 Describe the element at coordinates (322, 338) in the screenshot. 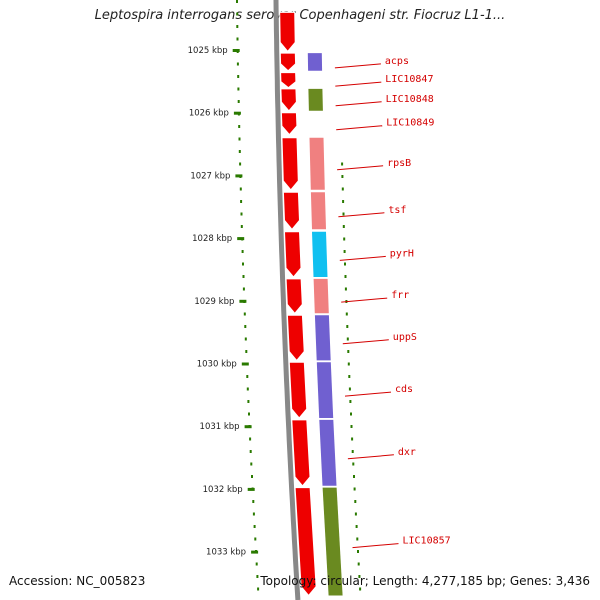

I see `cog-segment-upps` at that location.